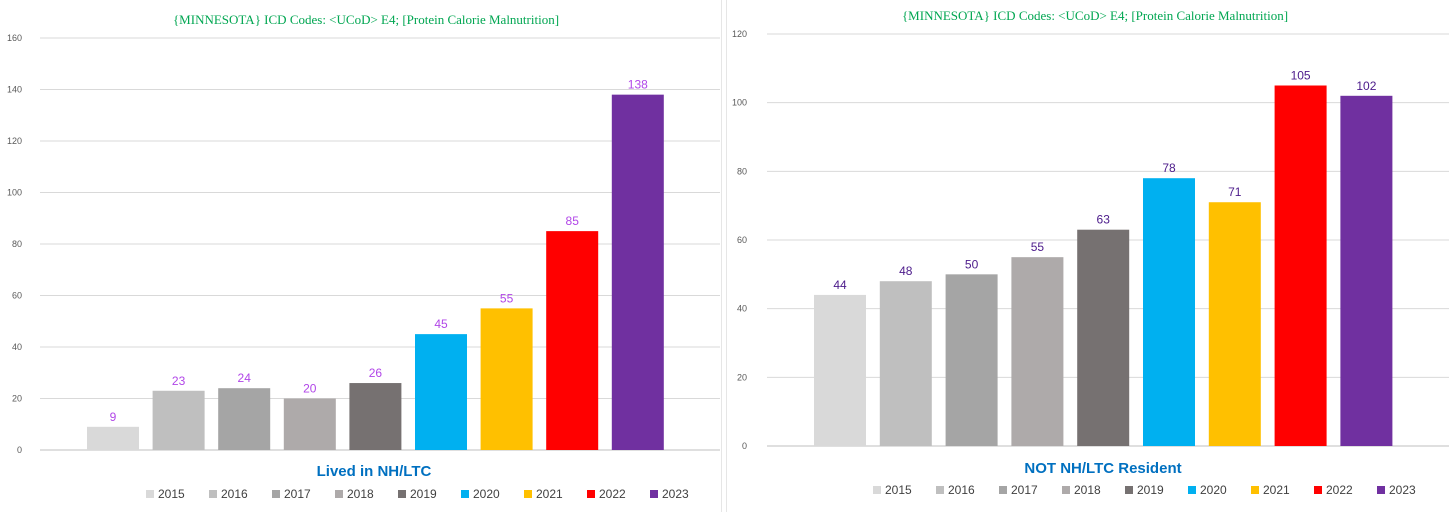 The width and height of the screenshot is (1456, 512). Describe the element at coordinates (245, 378) in the screenshot. I see `left-data-label-2017: 24` at that location.